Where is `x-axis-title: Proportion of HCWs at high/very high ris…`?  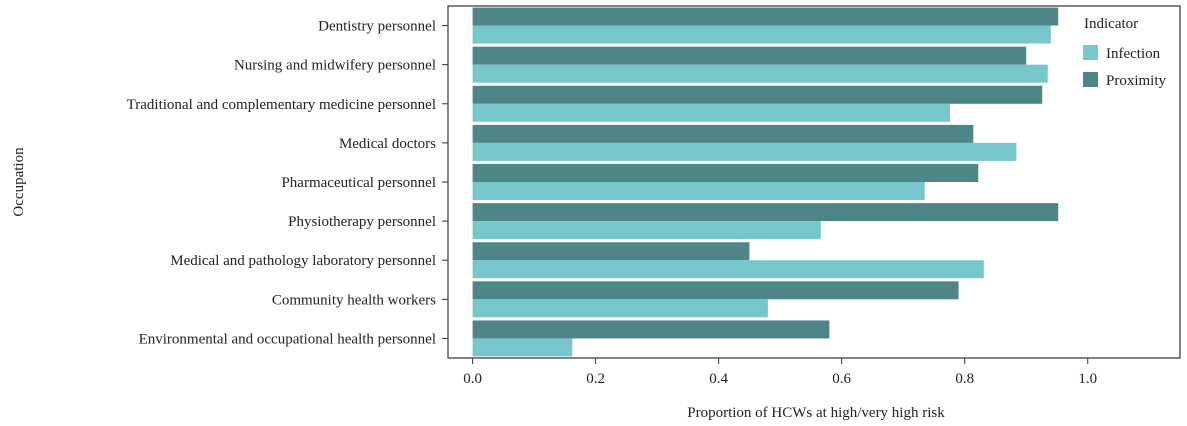
x-axis-title: Proportion of HCWs at high/very high ris… is located at coordinates (816, 413).